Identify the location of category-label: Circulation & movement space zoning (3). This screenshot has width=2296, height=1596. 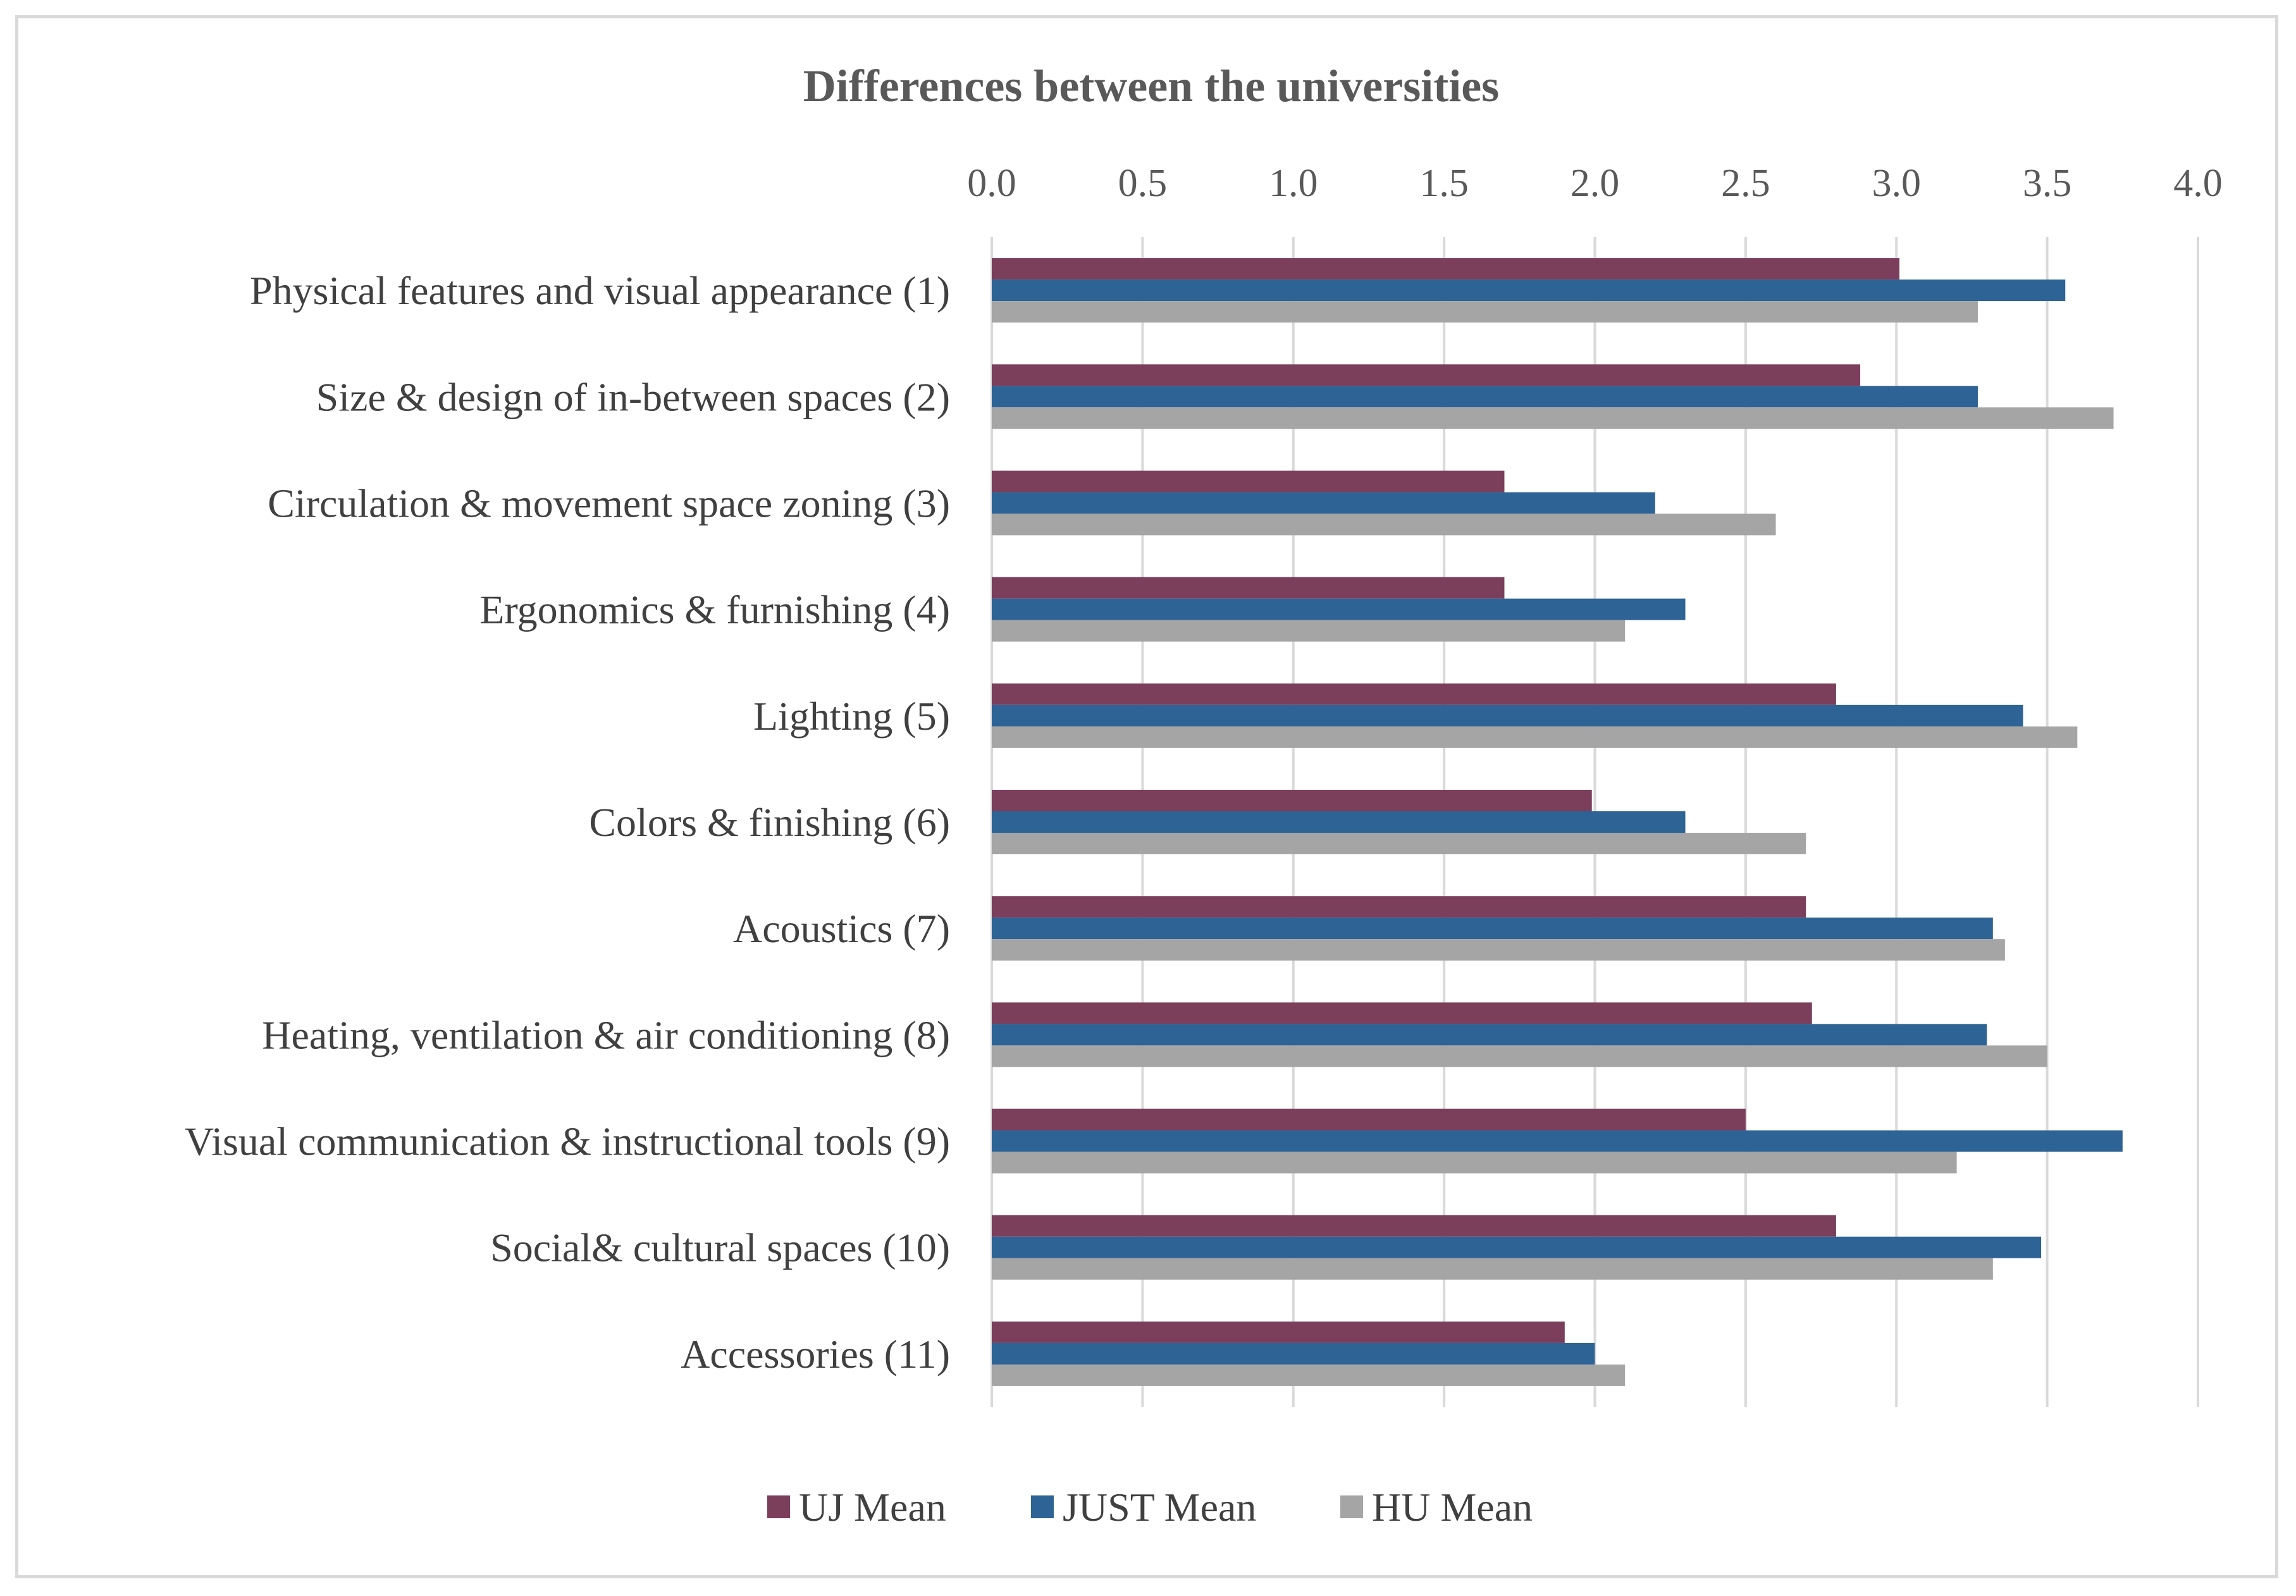
(609, 503).